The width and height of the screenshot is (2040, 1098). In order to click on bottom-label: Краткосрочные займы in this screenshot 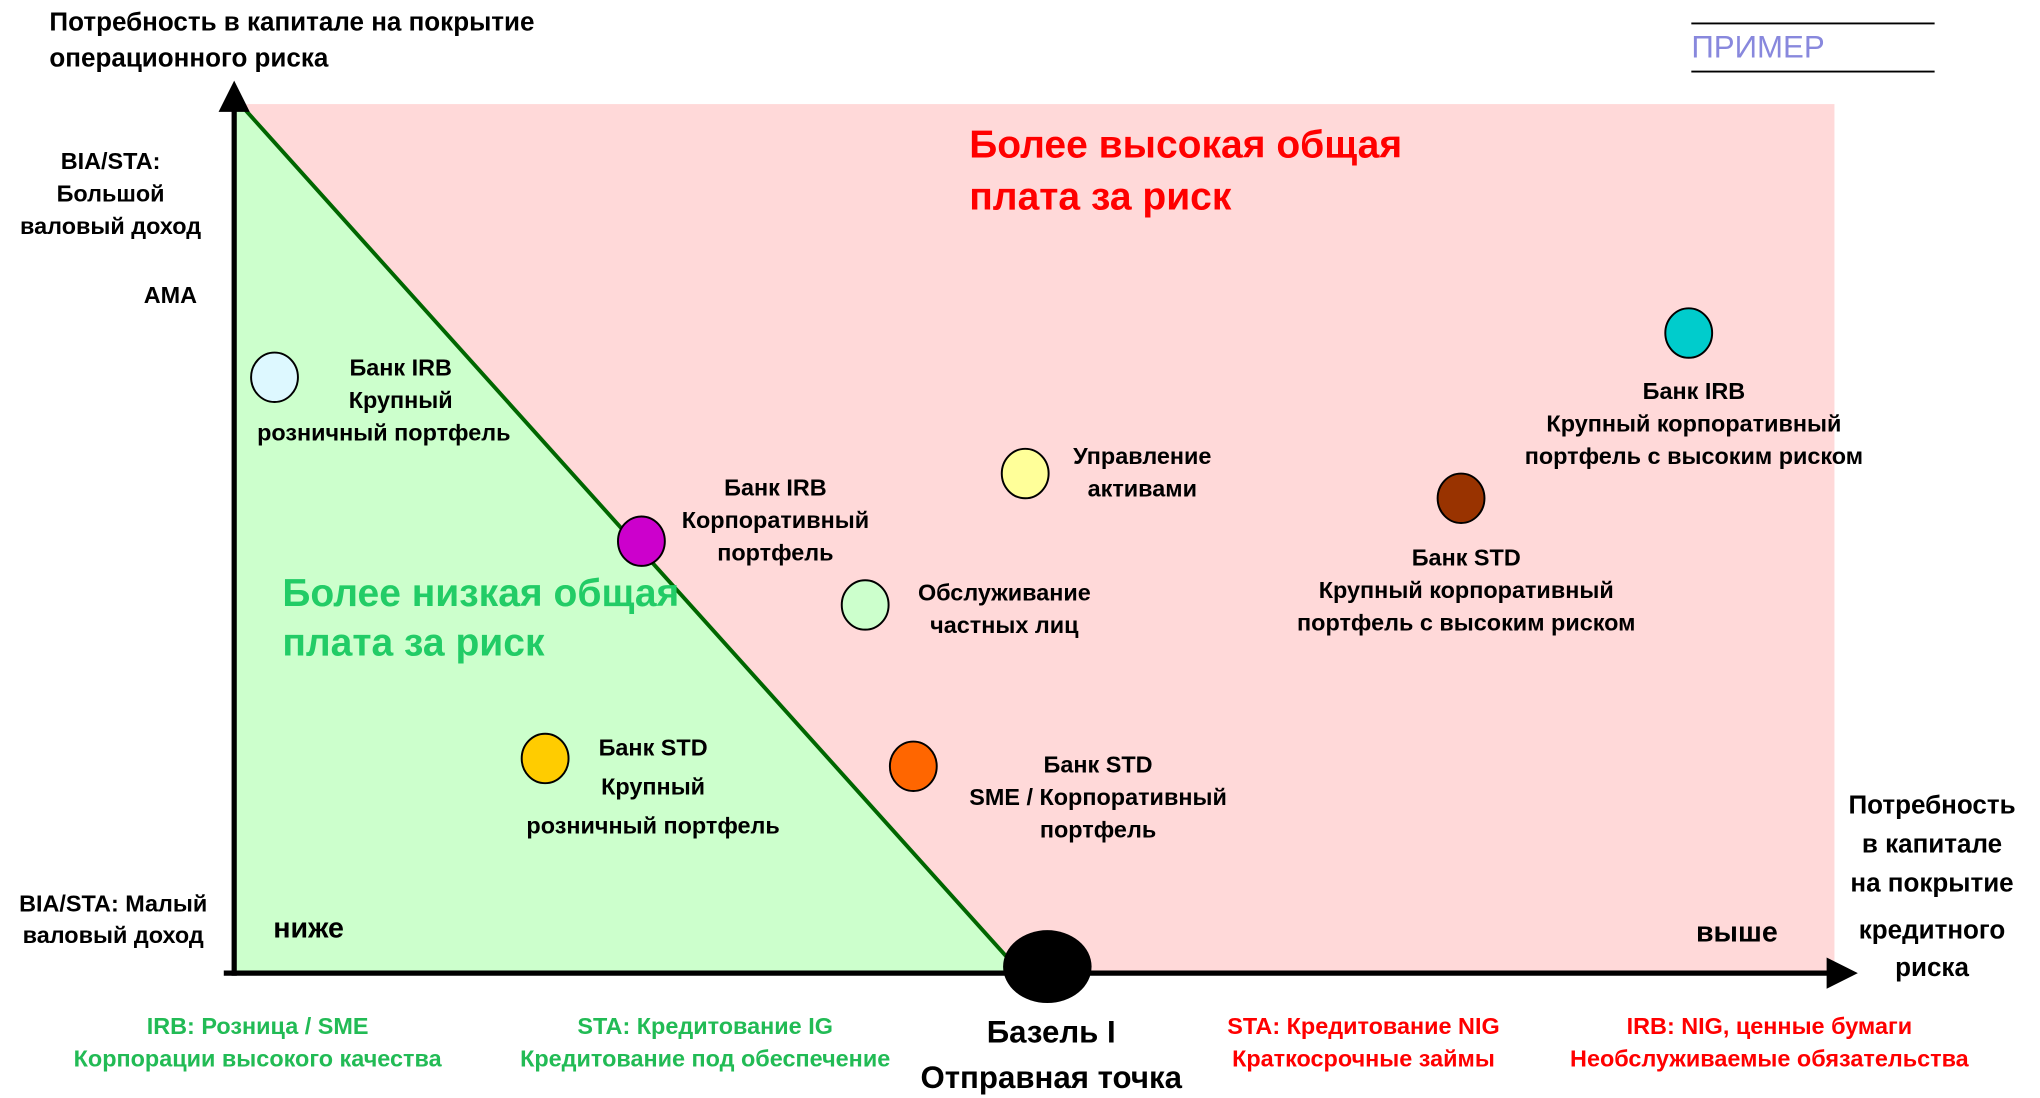, I will do `click(1363, 1058)`.